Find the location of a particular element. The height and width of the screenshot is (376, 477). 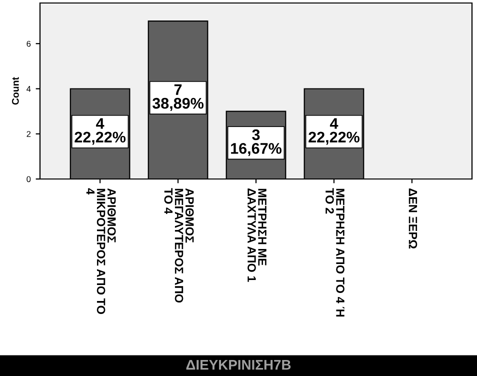

y-tick-label: 4 is located at coordinates (28, 89).